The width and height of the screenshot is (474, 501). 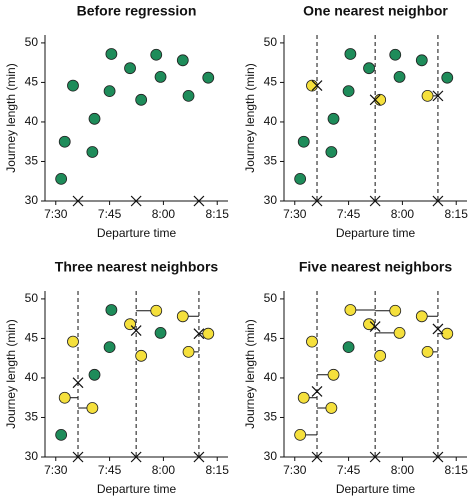 What do you see at coordinates (137, 267) in the screenshot?
I see `panel-title: Three nearest neighbors` at bounding box center [137, 267].